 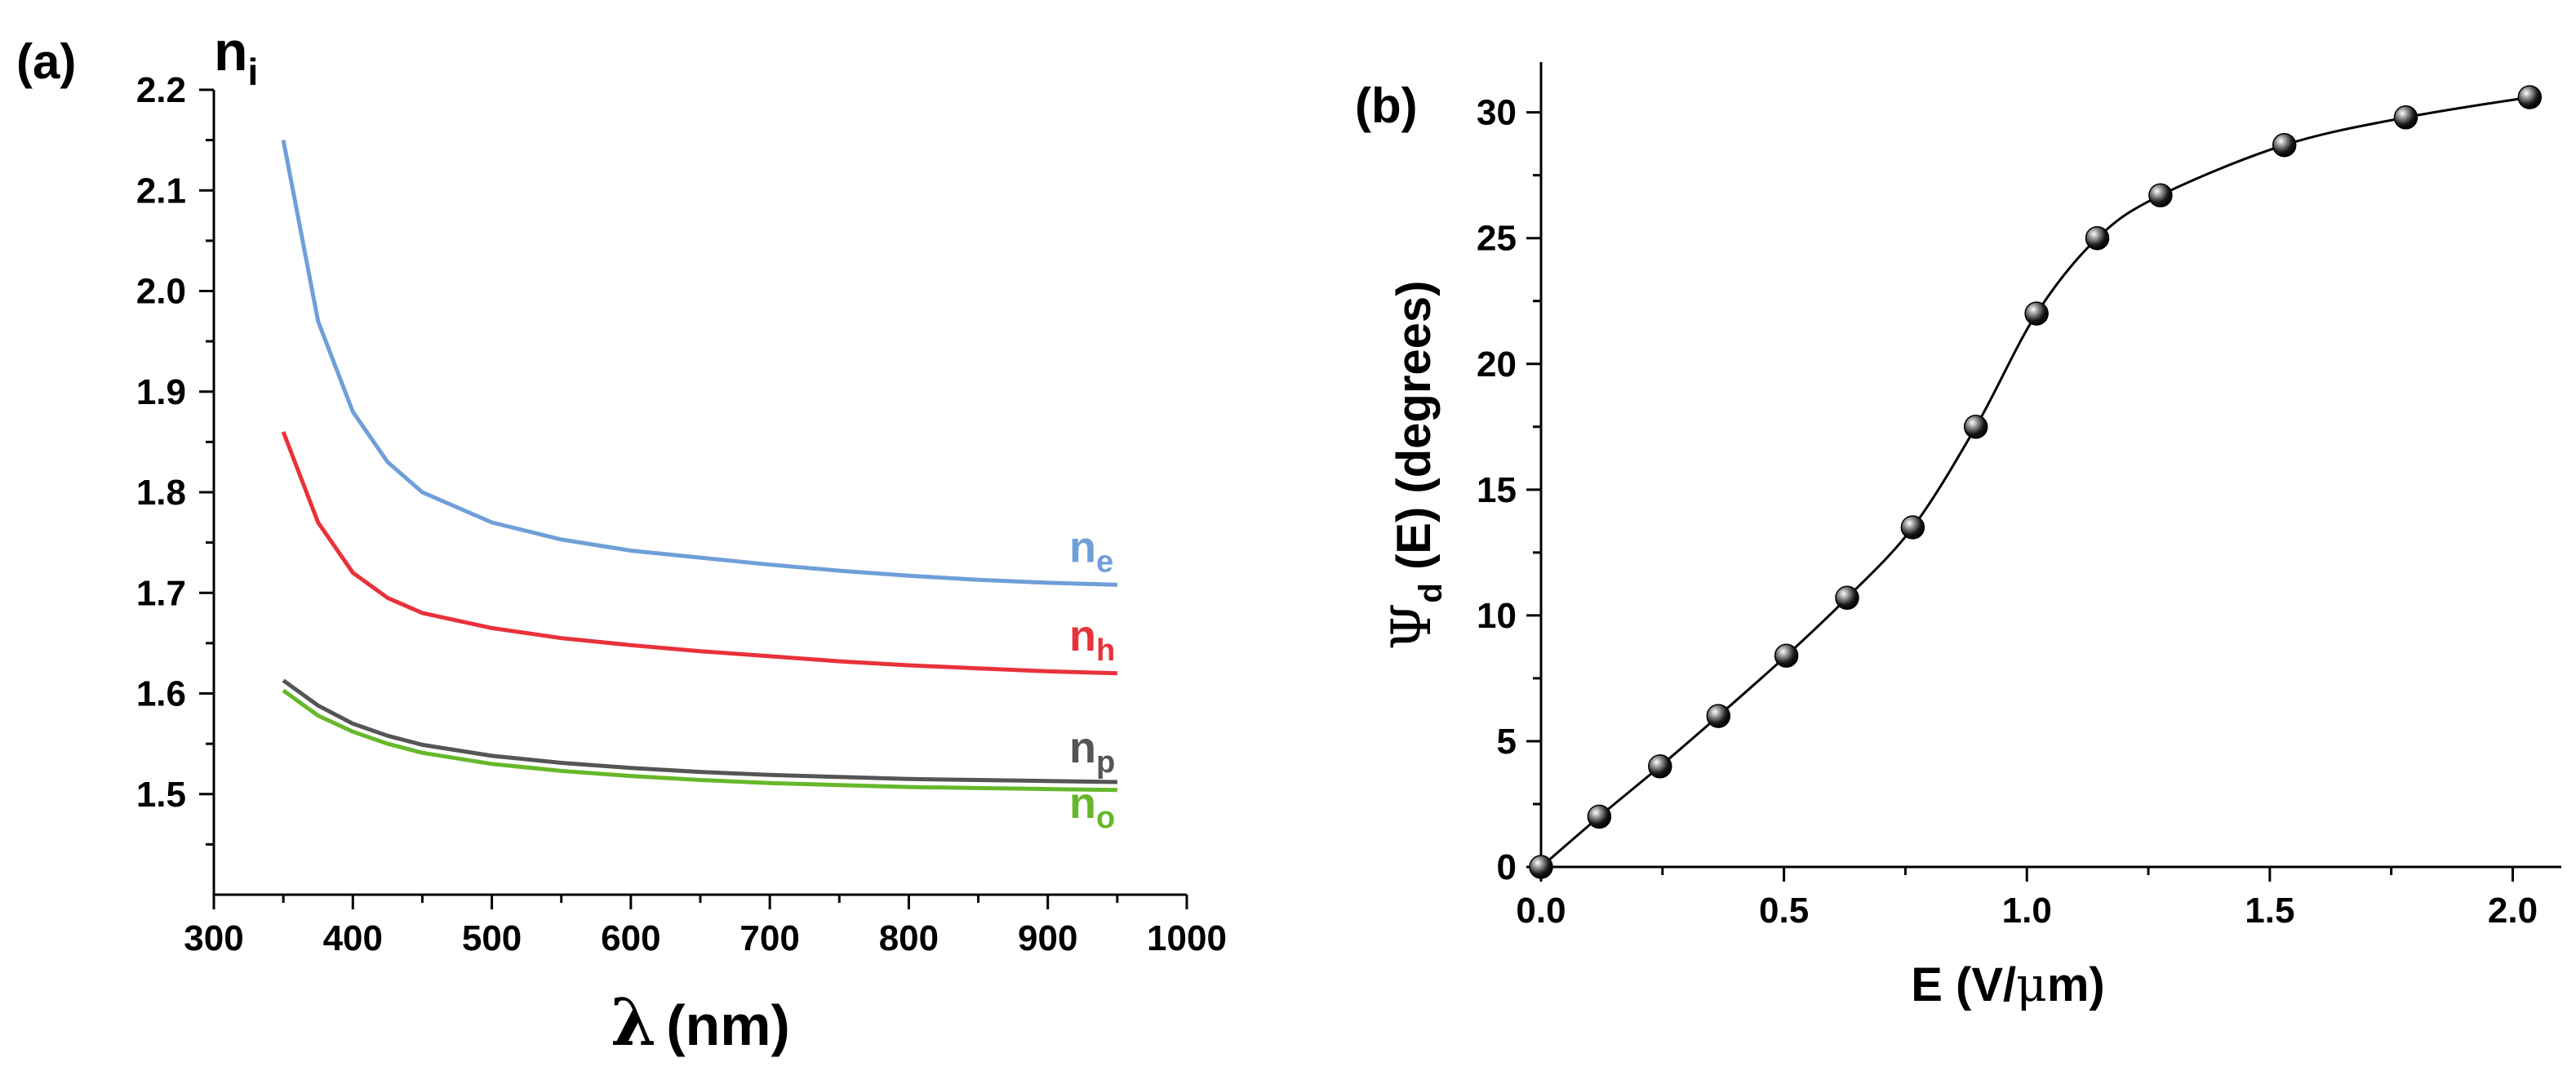 I want to click on series-line-ne, so click(x=699, y=363).